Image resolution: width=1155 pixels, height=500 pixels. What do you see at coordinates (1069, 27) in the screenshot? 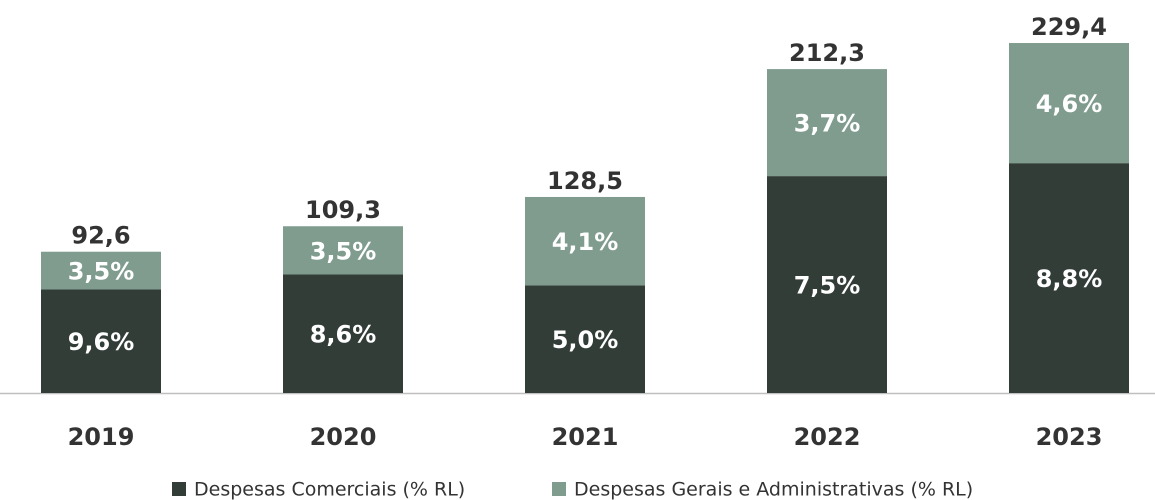
I see `total-label: 229,4` at bounding box center [1069, 27].